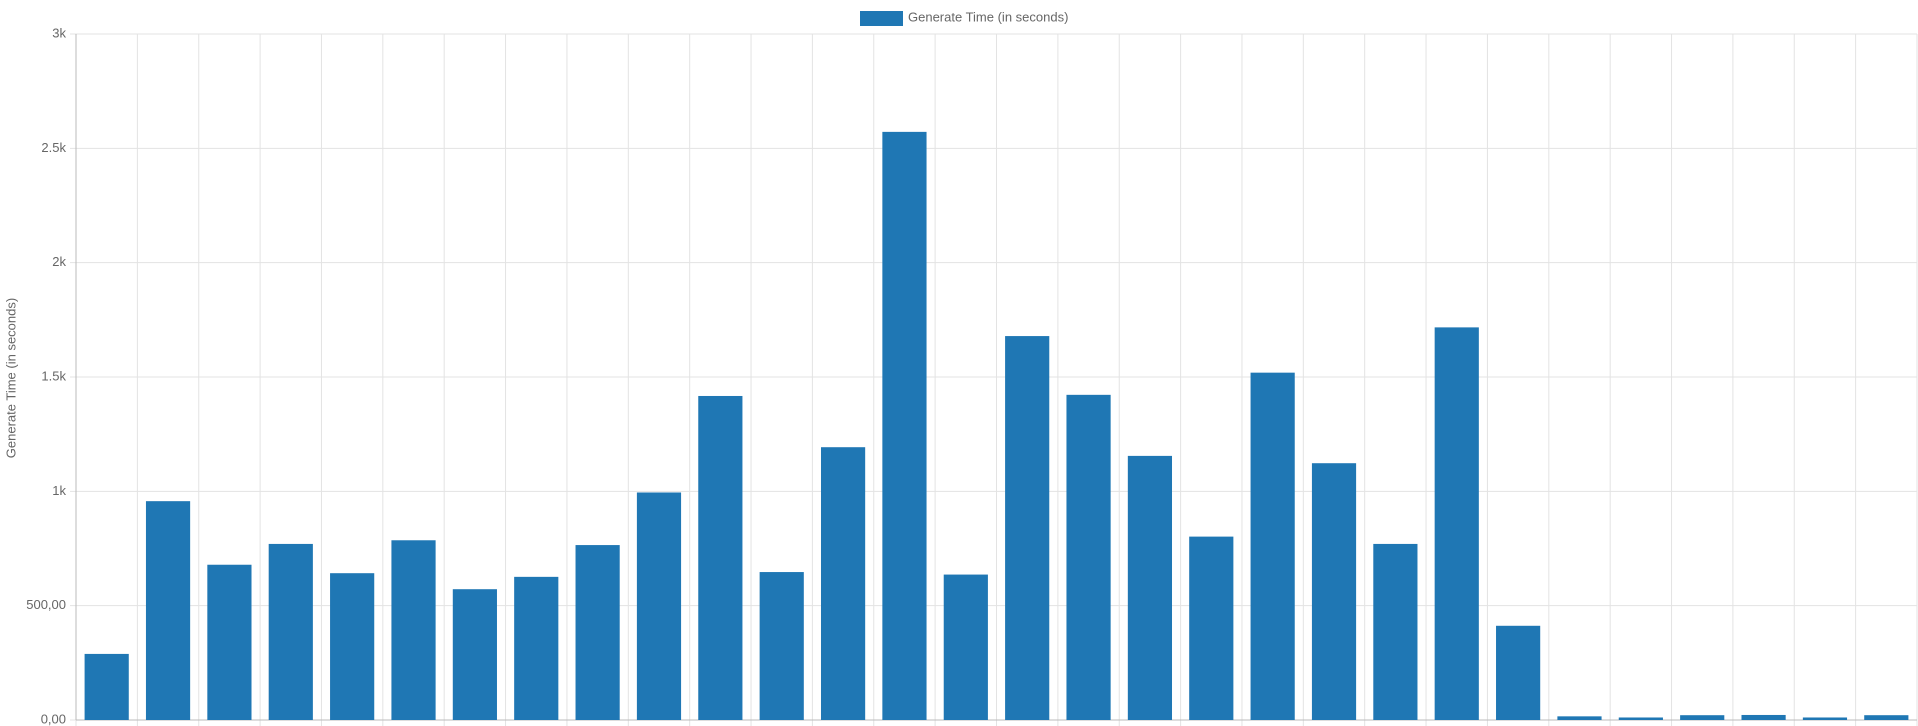  What do you see at coordinates (59, 261) in the screenshot?
I see `y-tick-label: 2k` at bounding box center [59, 261].